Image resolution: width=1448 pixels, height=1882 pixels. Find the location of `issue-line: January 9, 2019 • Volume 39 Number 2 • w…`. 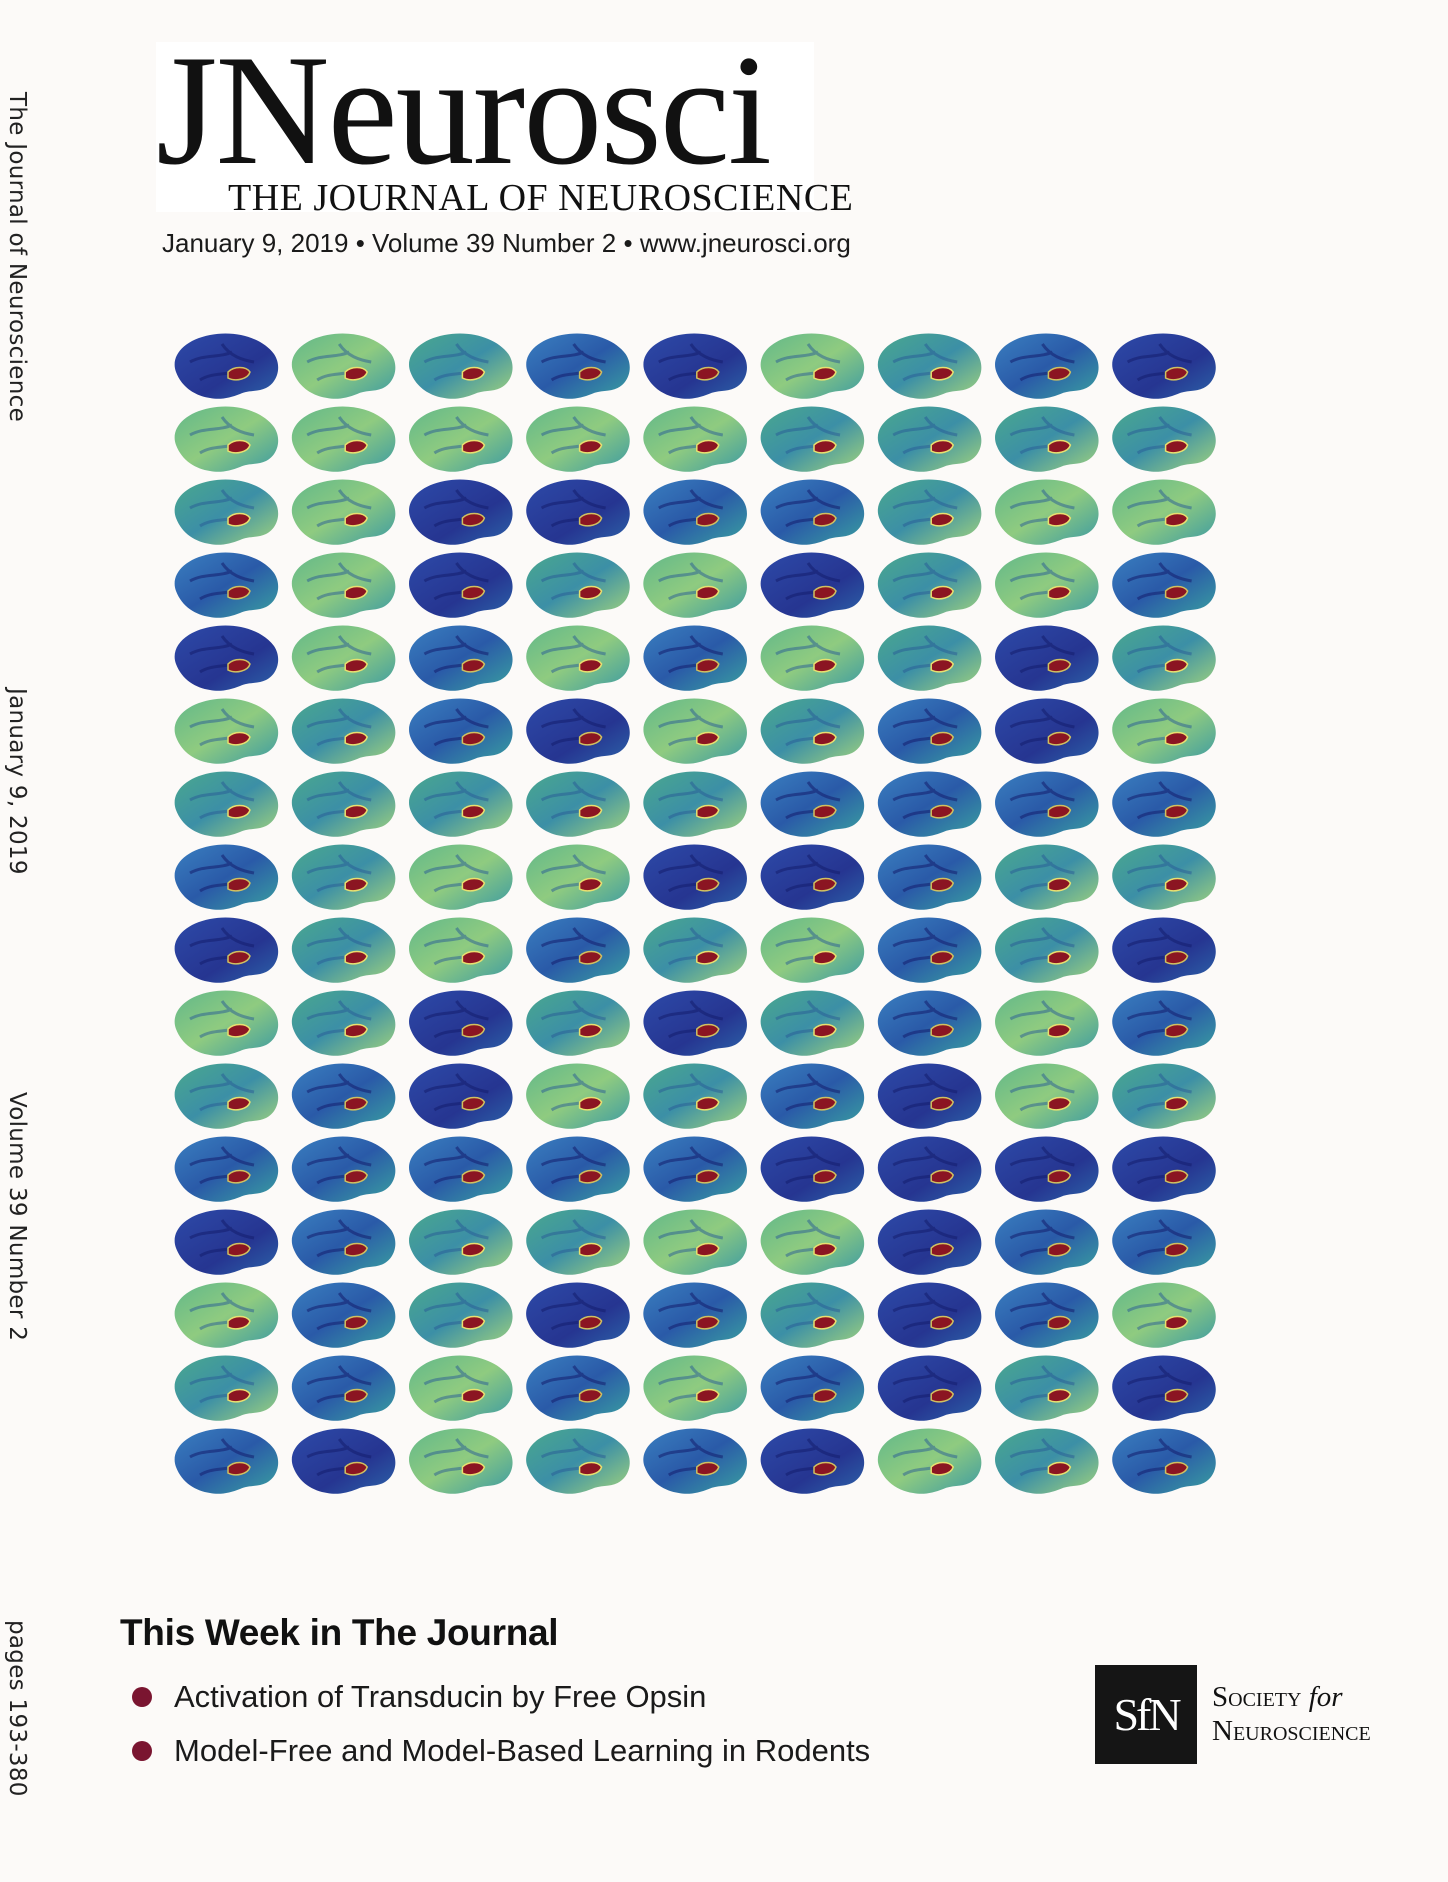

issue-line: January 9, 2019 • Volume 39 Number 2 • w… is located at coordinates (506, 243).